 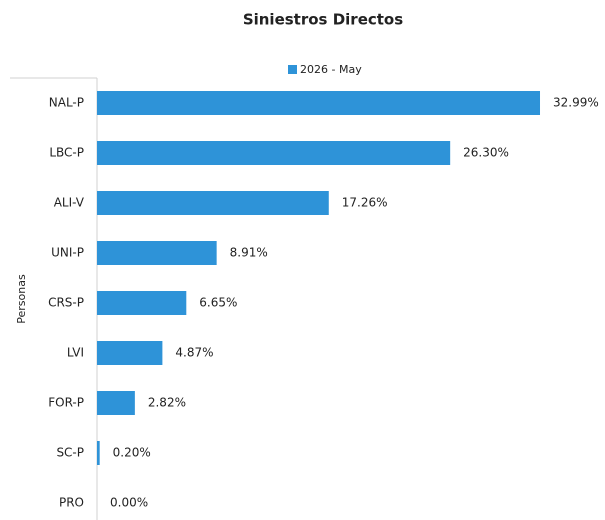 What do you see at coordinates (67, 253) in the screenshot?
I see `y-tick-label: UNI-P` at bounding box center [67, 253].